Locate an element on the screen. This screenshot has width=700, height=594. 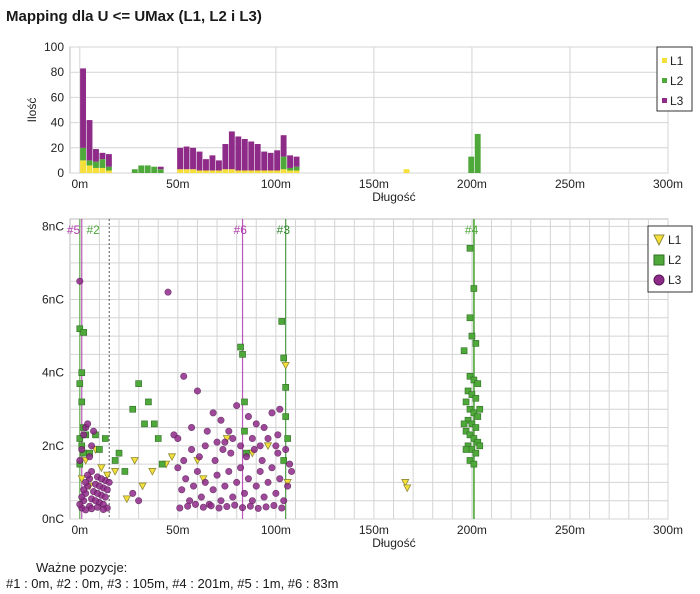
histogram-x-tick: 50m is located at coordinates (177, 184).